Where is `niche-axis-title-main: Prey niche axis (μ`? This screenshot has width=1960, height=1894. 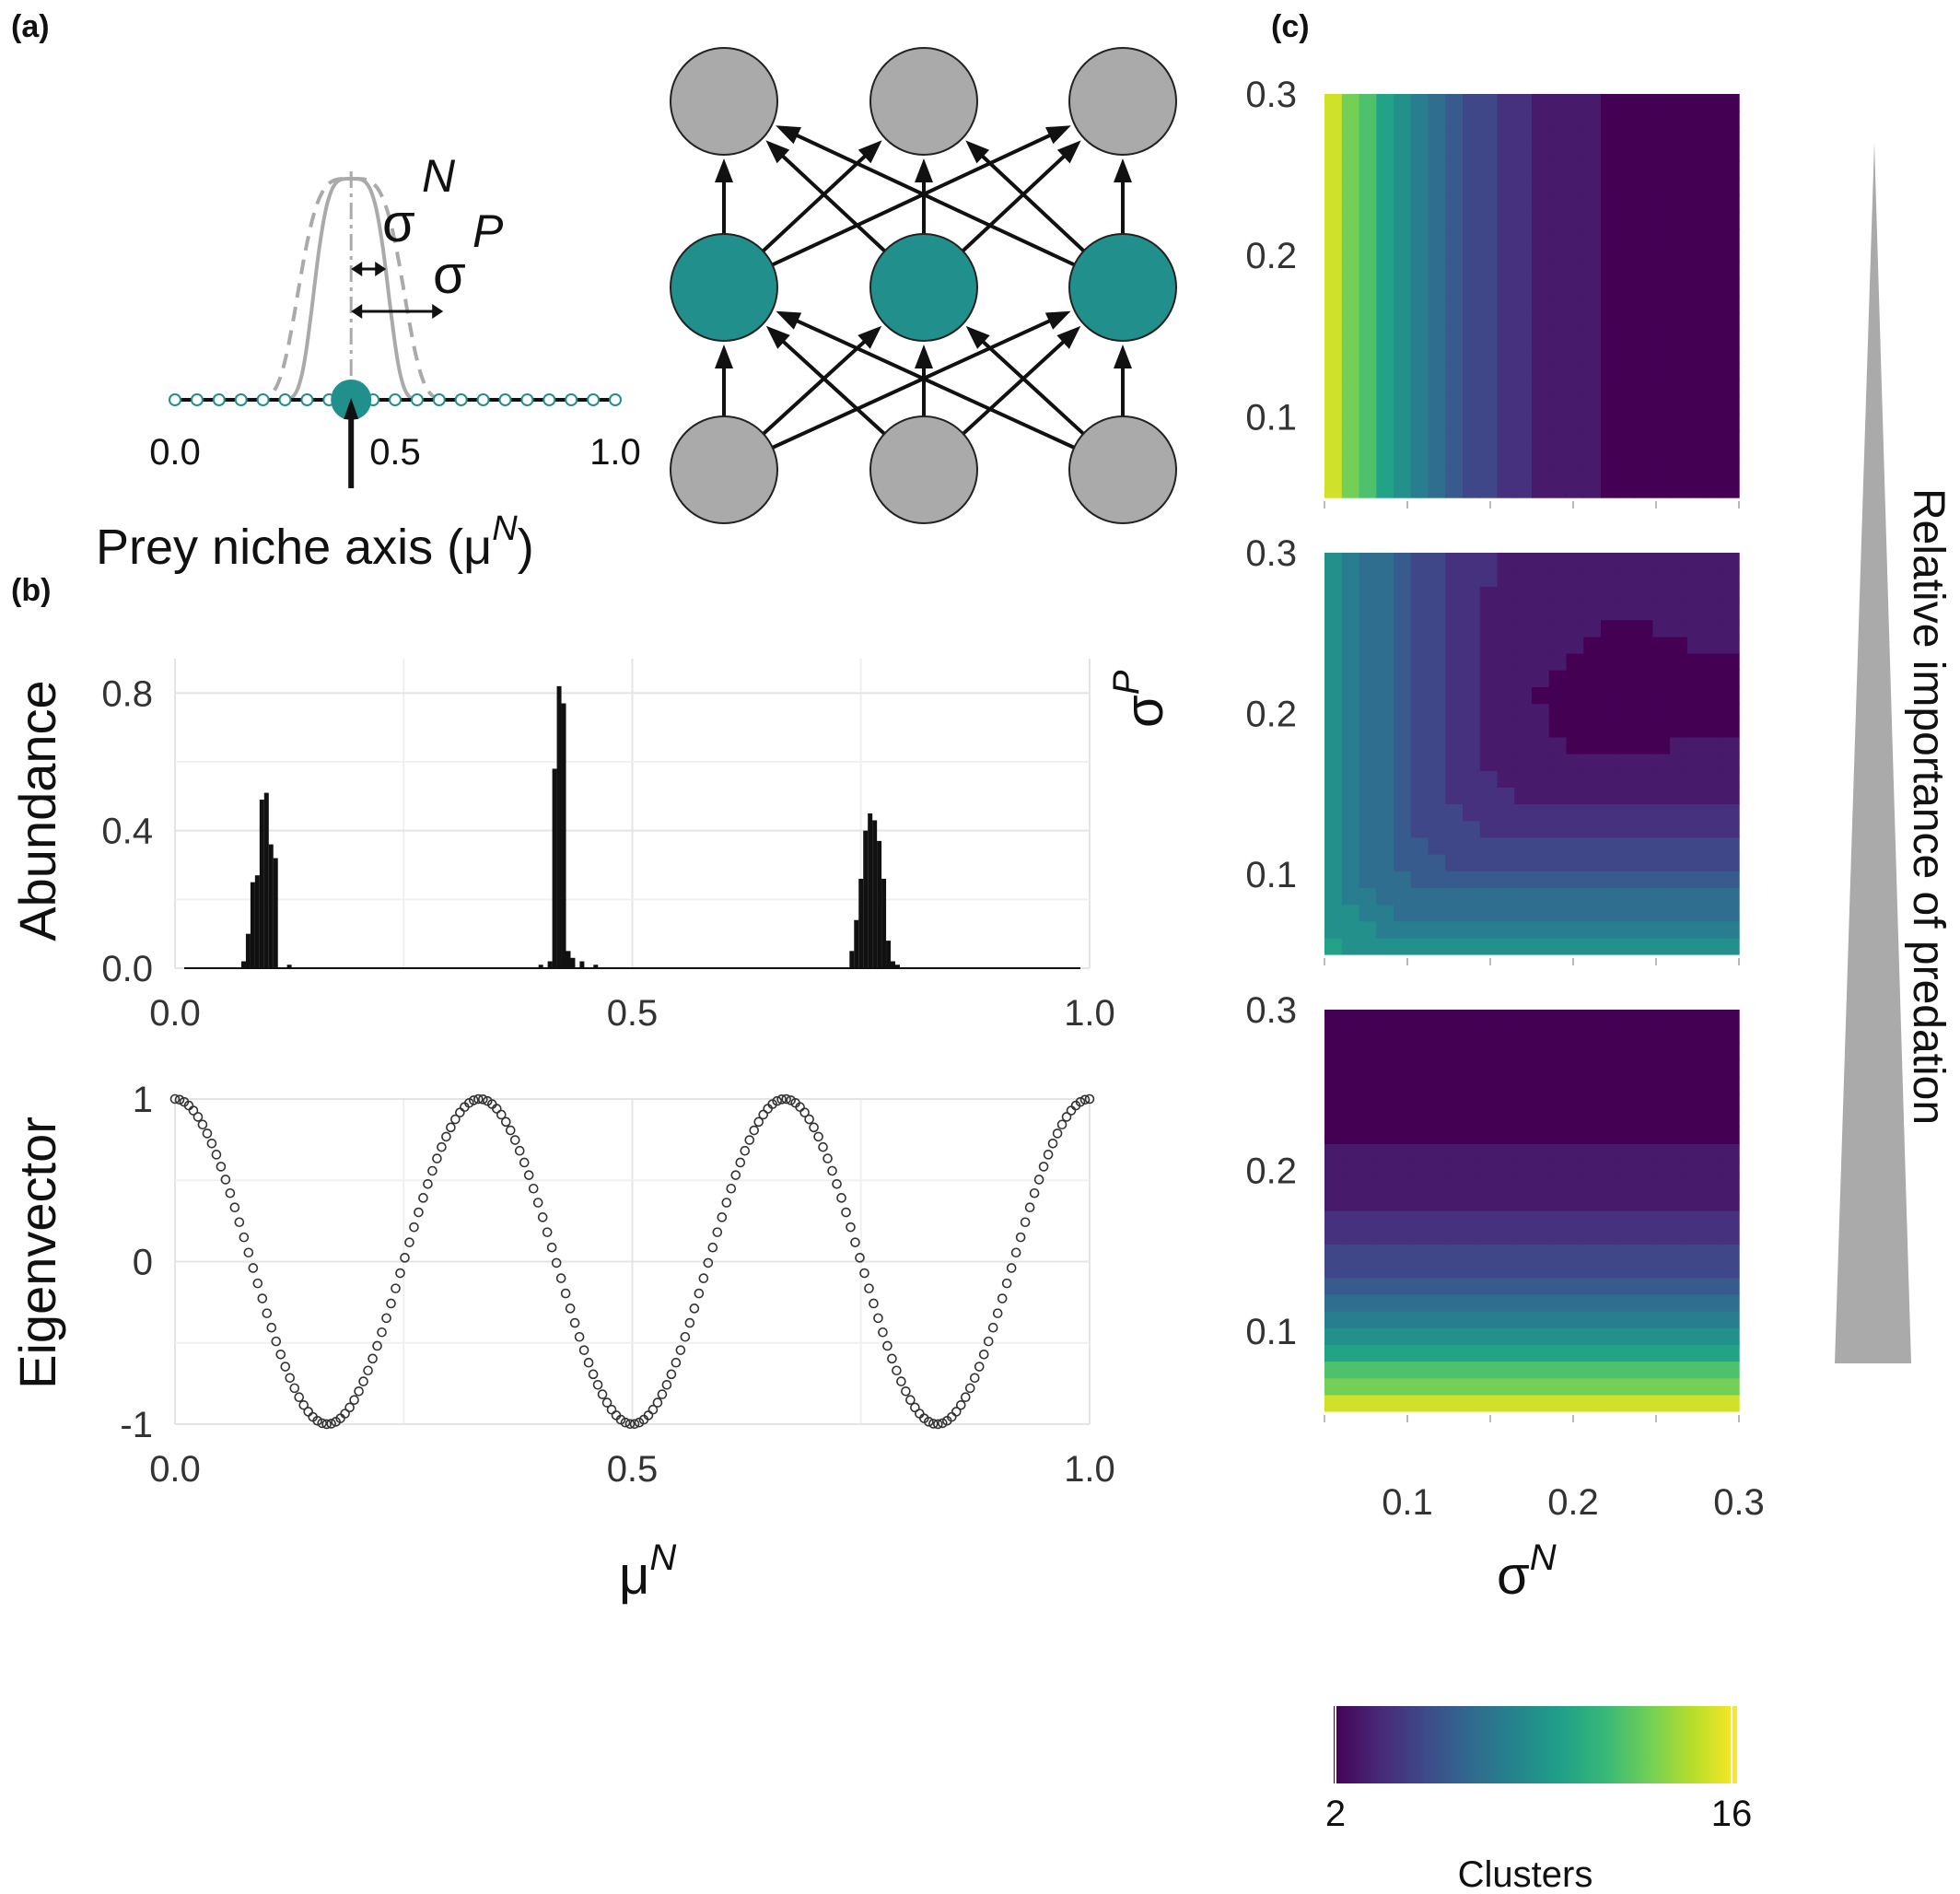 niche-axis-title-main: Prey niche axis (μ is located at coordinates (294, 547).